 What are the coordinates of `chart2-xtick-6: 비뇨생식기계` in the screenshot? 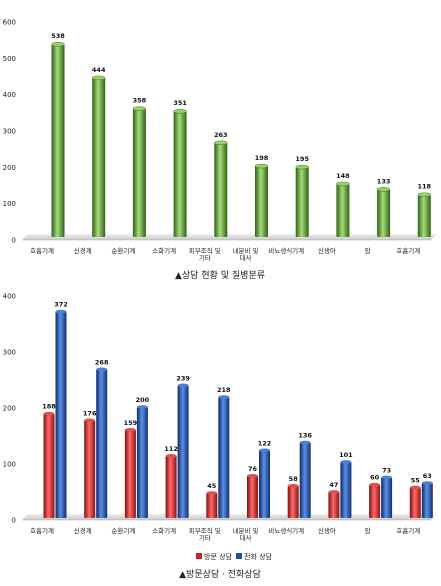 It's located at (286, 530).